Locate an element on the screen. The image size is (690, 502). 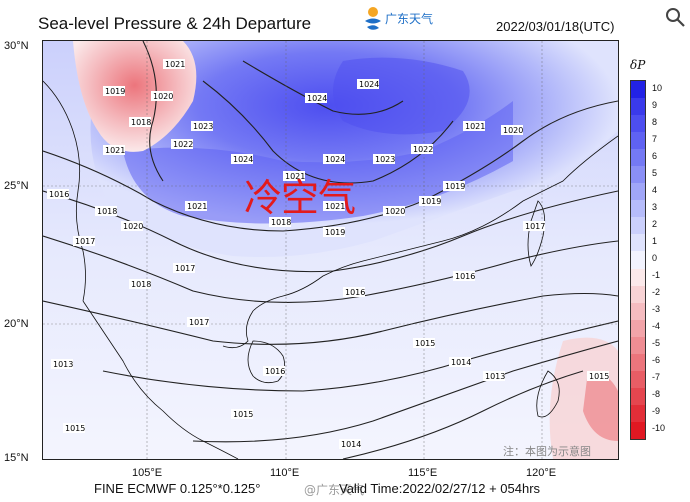
colorbar-label: 5 is located at coordinates (655, 172).